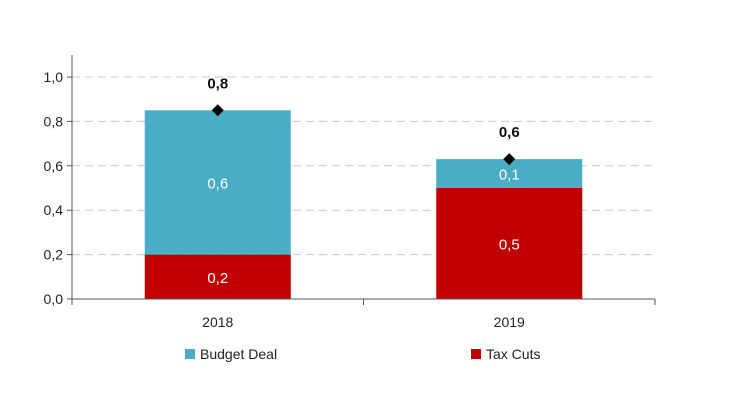 This screenshot has height=410, width=730. Describe the element at coordinates (54, 255) in the screenshot. I see `y-tick-label: 0,2` at that location.